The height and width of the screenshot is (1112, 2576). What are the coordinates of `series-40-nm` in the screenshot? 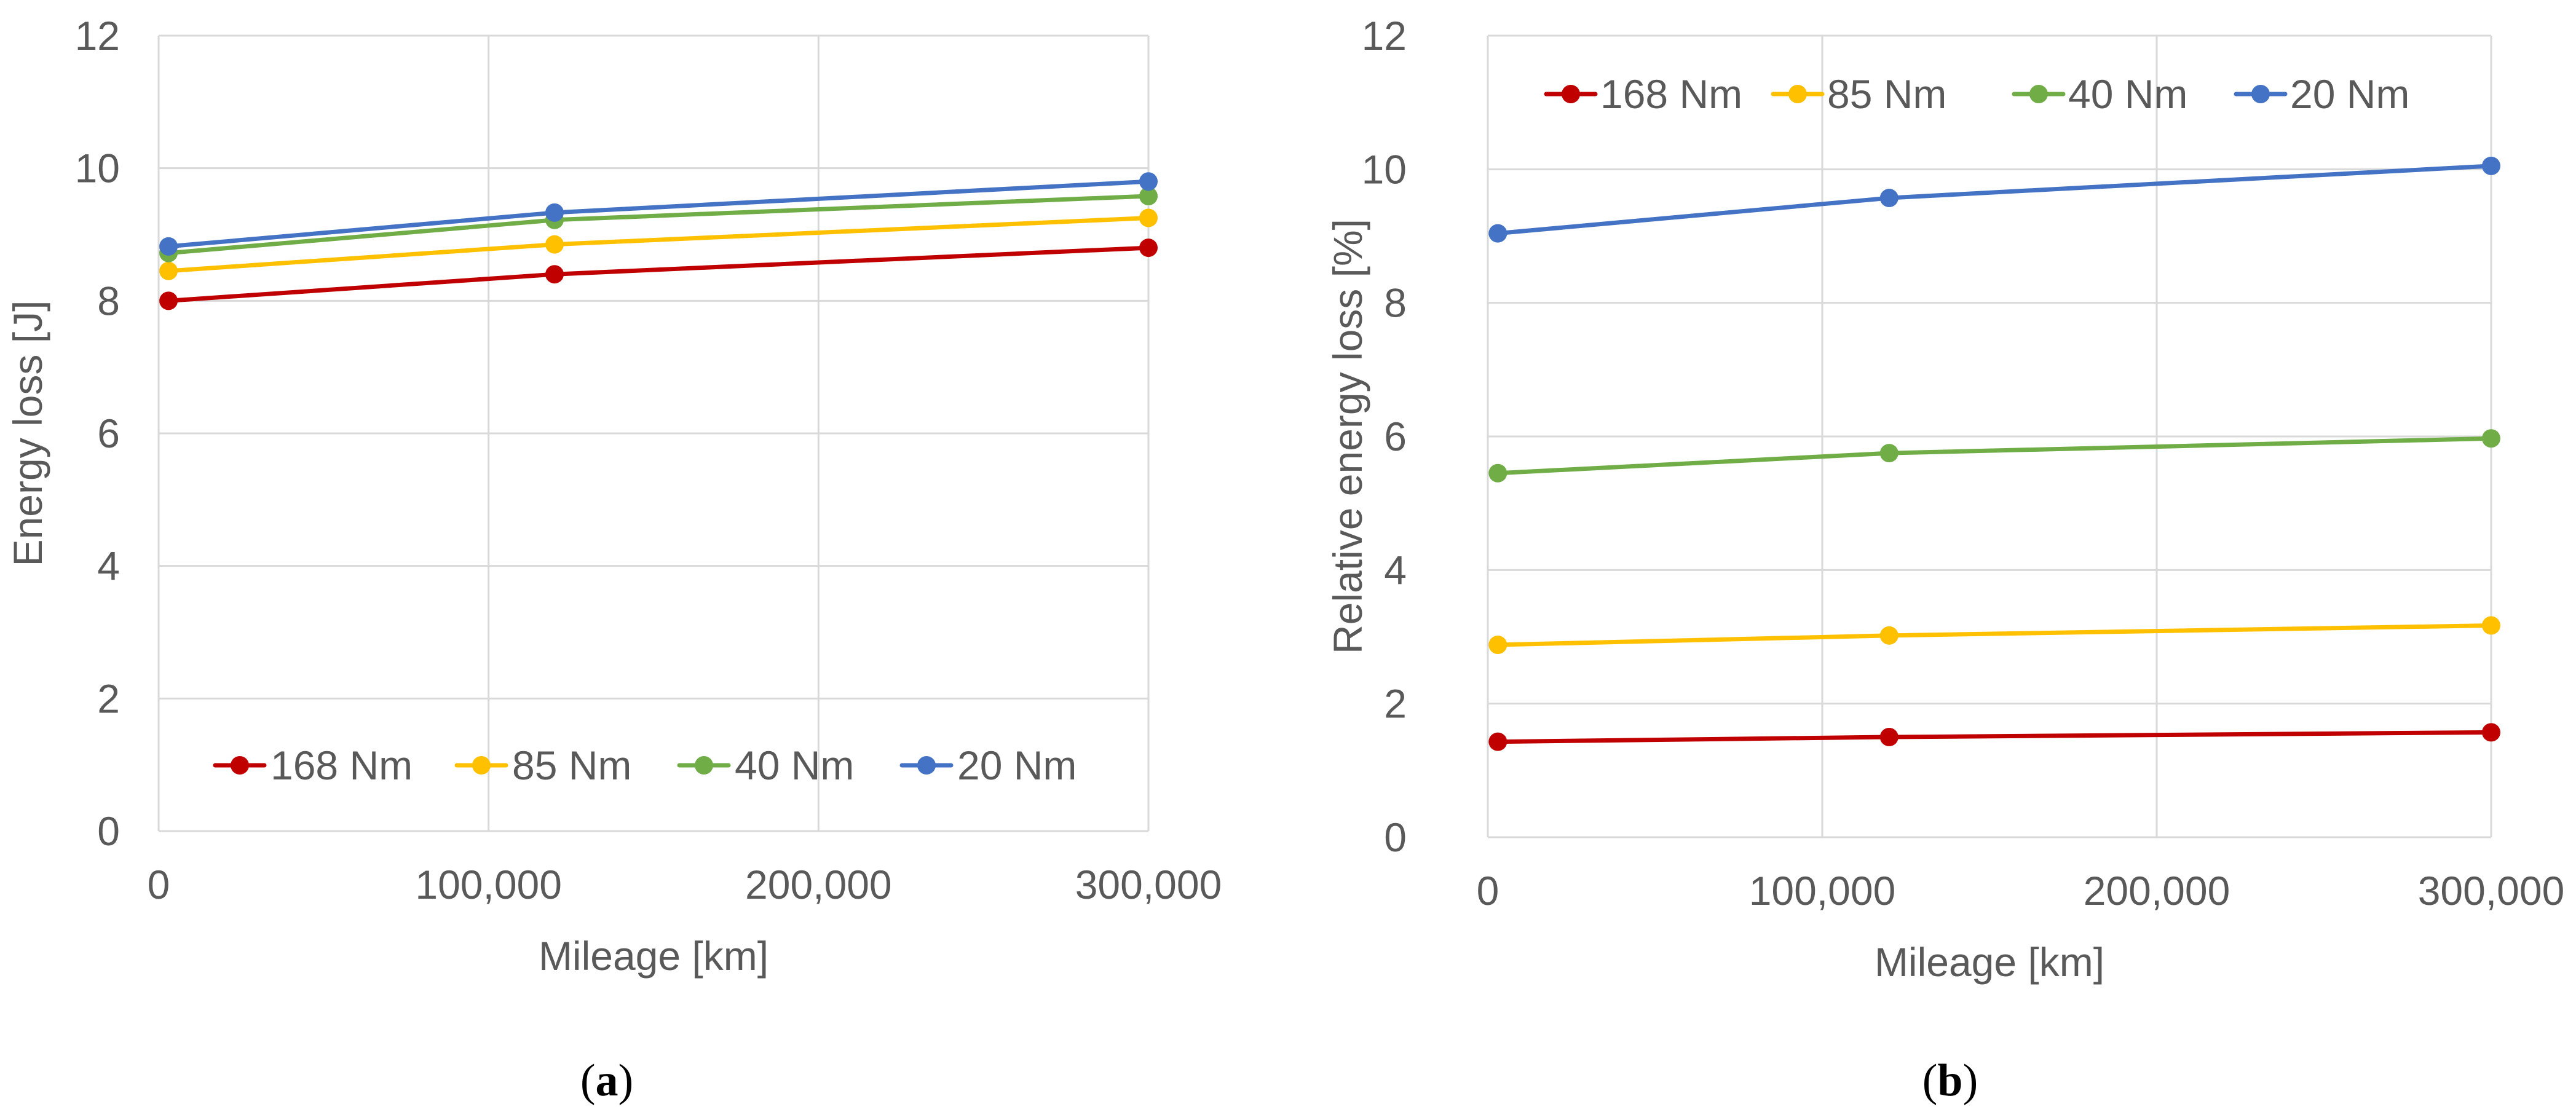 It's located at (1994, 456).